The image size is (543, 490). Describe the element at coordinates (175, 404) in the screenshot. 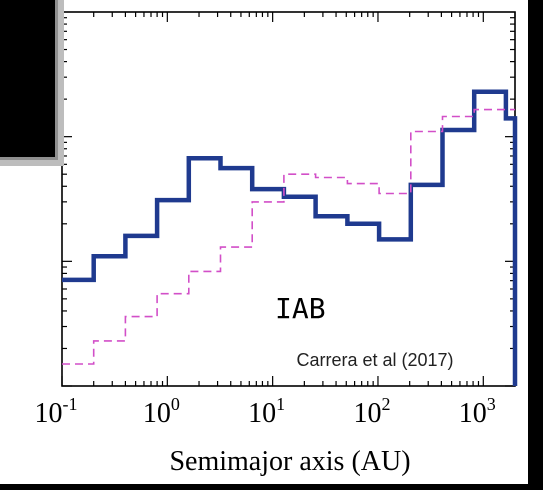

I see `x-tick-label-exponent: 0` at that location.